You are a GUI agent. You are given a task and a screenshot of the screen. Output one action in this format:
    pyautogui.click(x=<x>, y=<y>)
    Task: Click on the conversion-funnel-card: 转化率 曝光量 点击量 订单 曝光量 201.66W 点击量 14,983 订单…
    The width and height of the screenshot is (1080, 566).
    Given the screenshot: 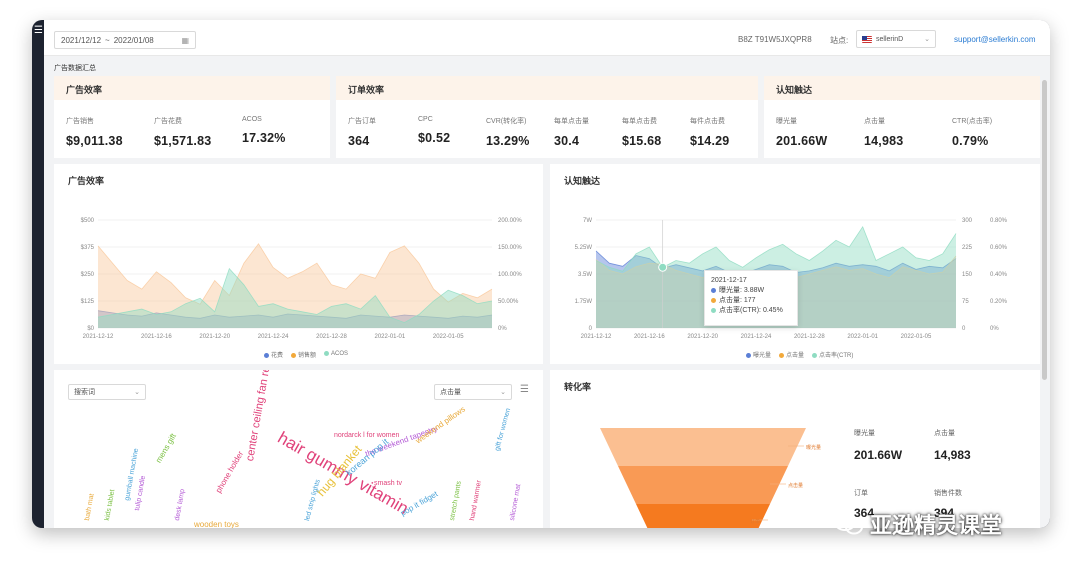 What is the action you would take?
    pyautogui.click(x=795, y=449)
    